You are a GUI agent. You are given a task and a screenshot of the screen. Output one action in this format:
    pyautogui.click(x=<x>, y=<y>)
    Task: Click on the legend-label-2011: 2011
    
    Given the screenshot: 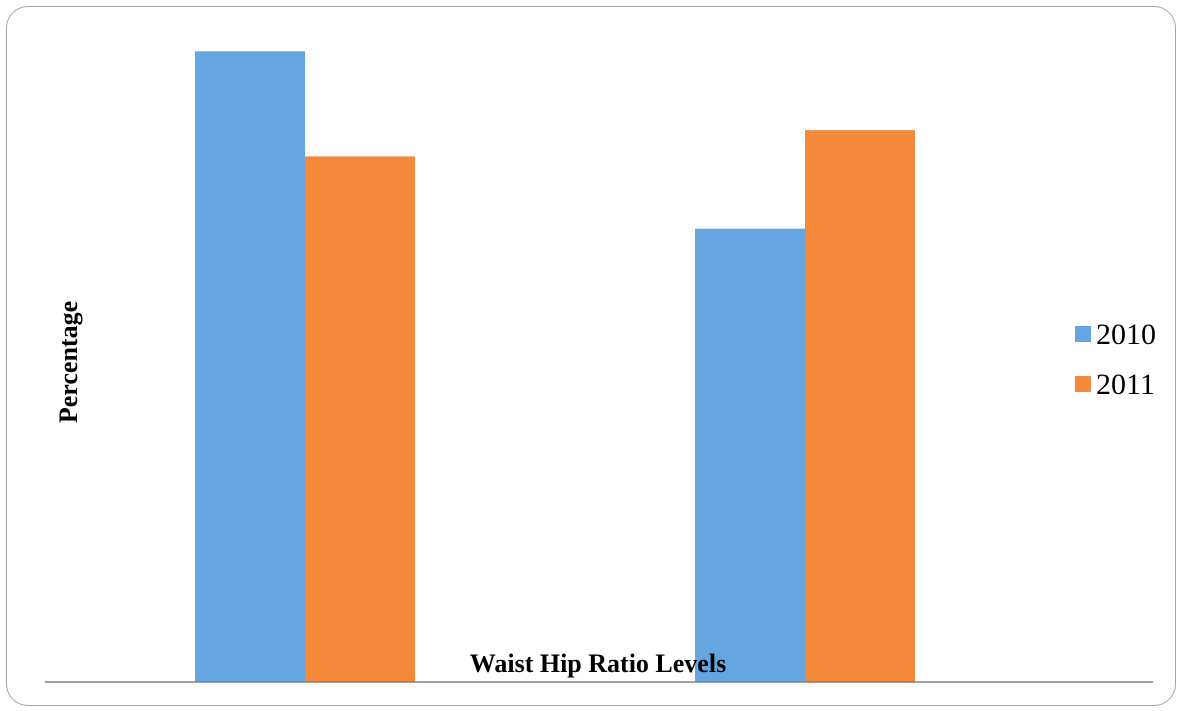 What is the action you would take?
    pyautogui.click(x=1125, y=384)
    